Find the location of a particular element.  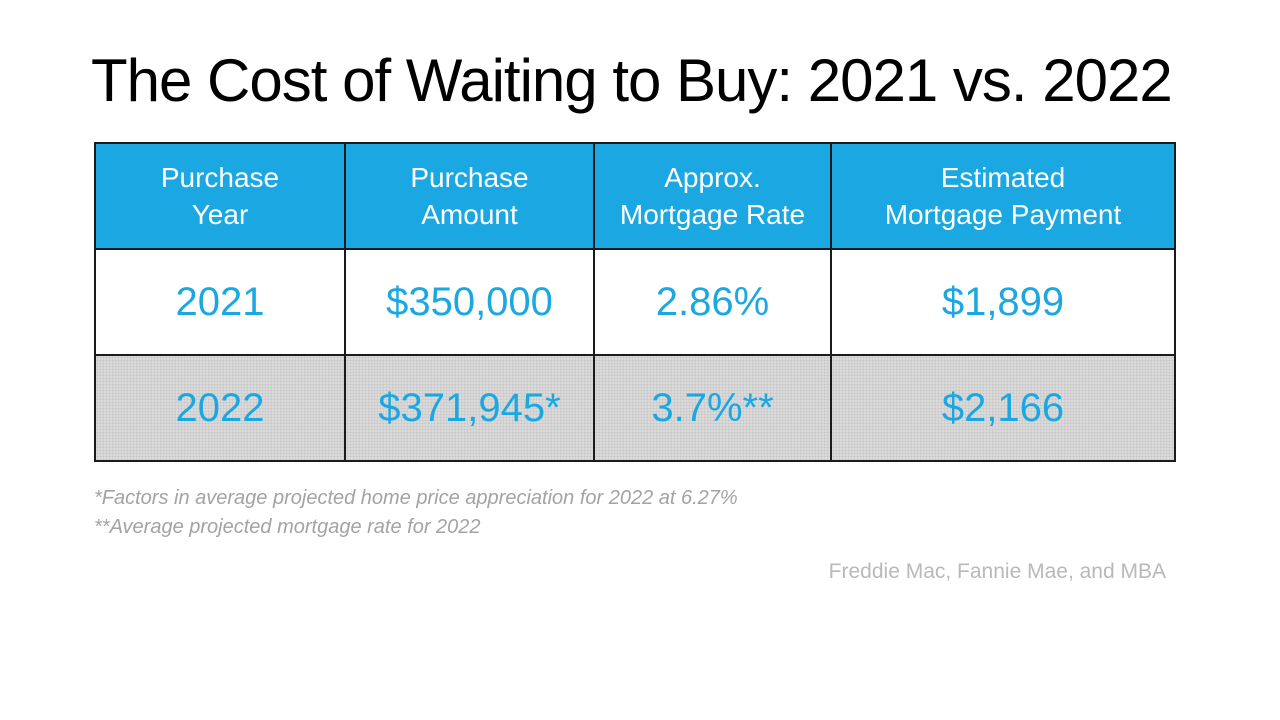

table-row-2022: 2022 $371,945* 3.7%** $2,166 is located at coordinates (635, 408).